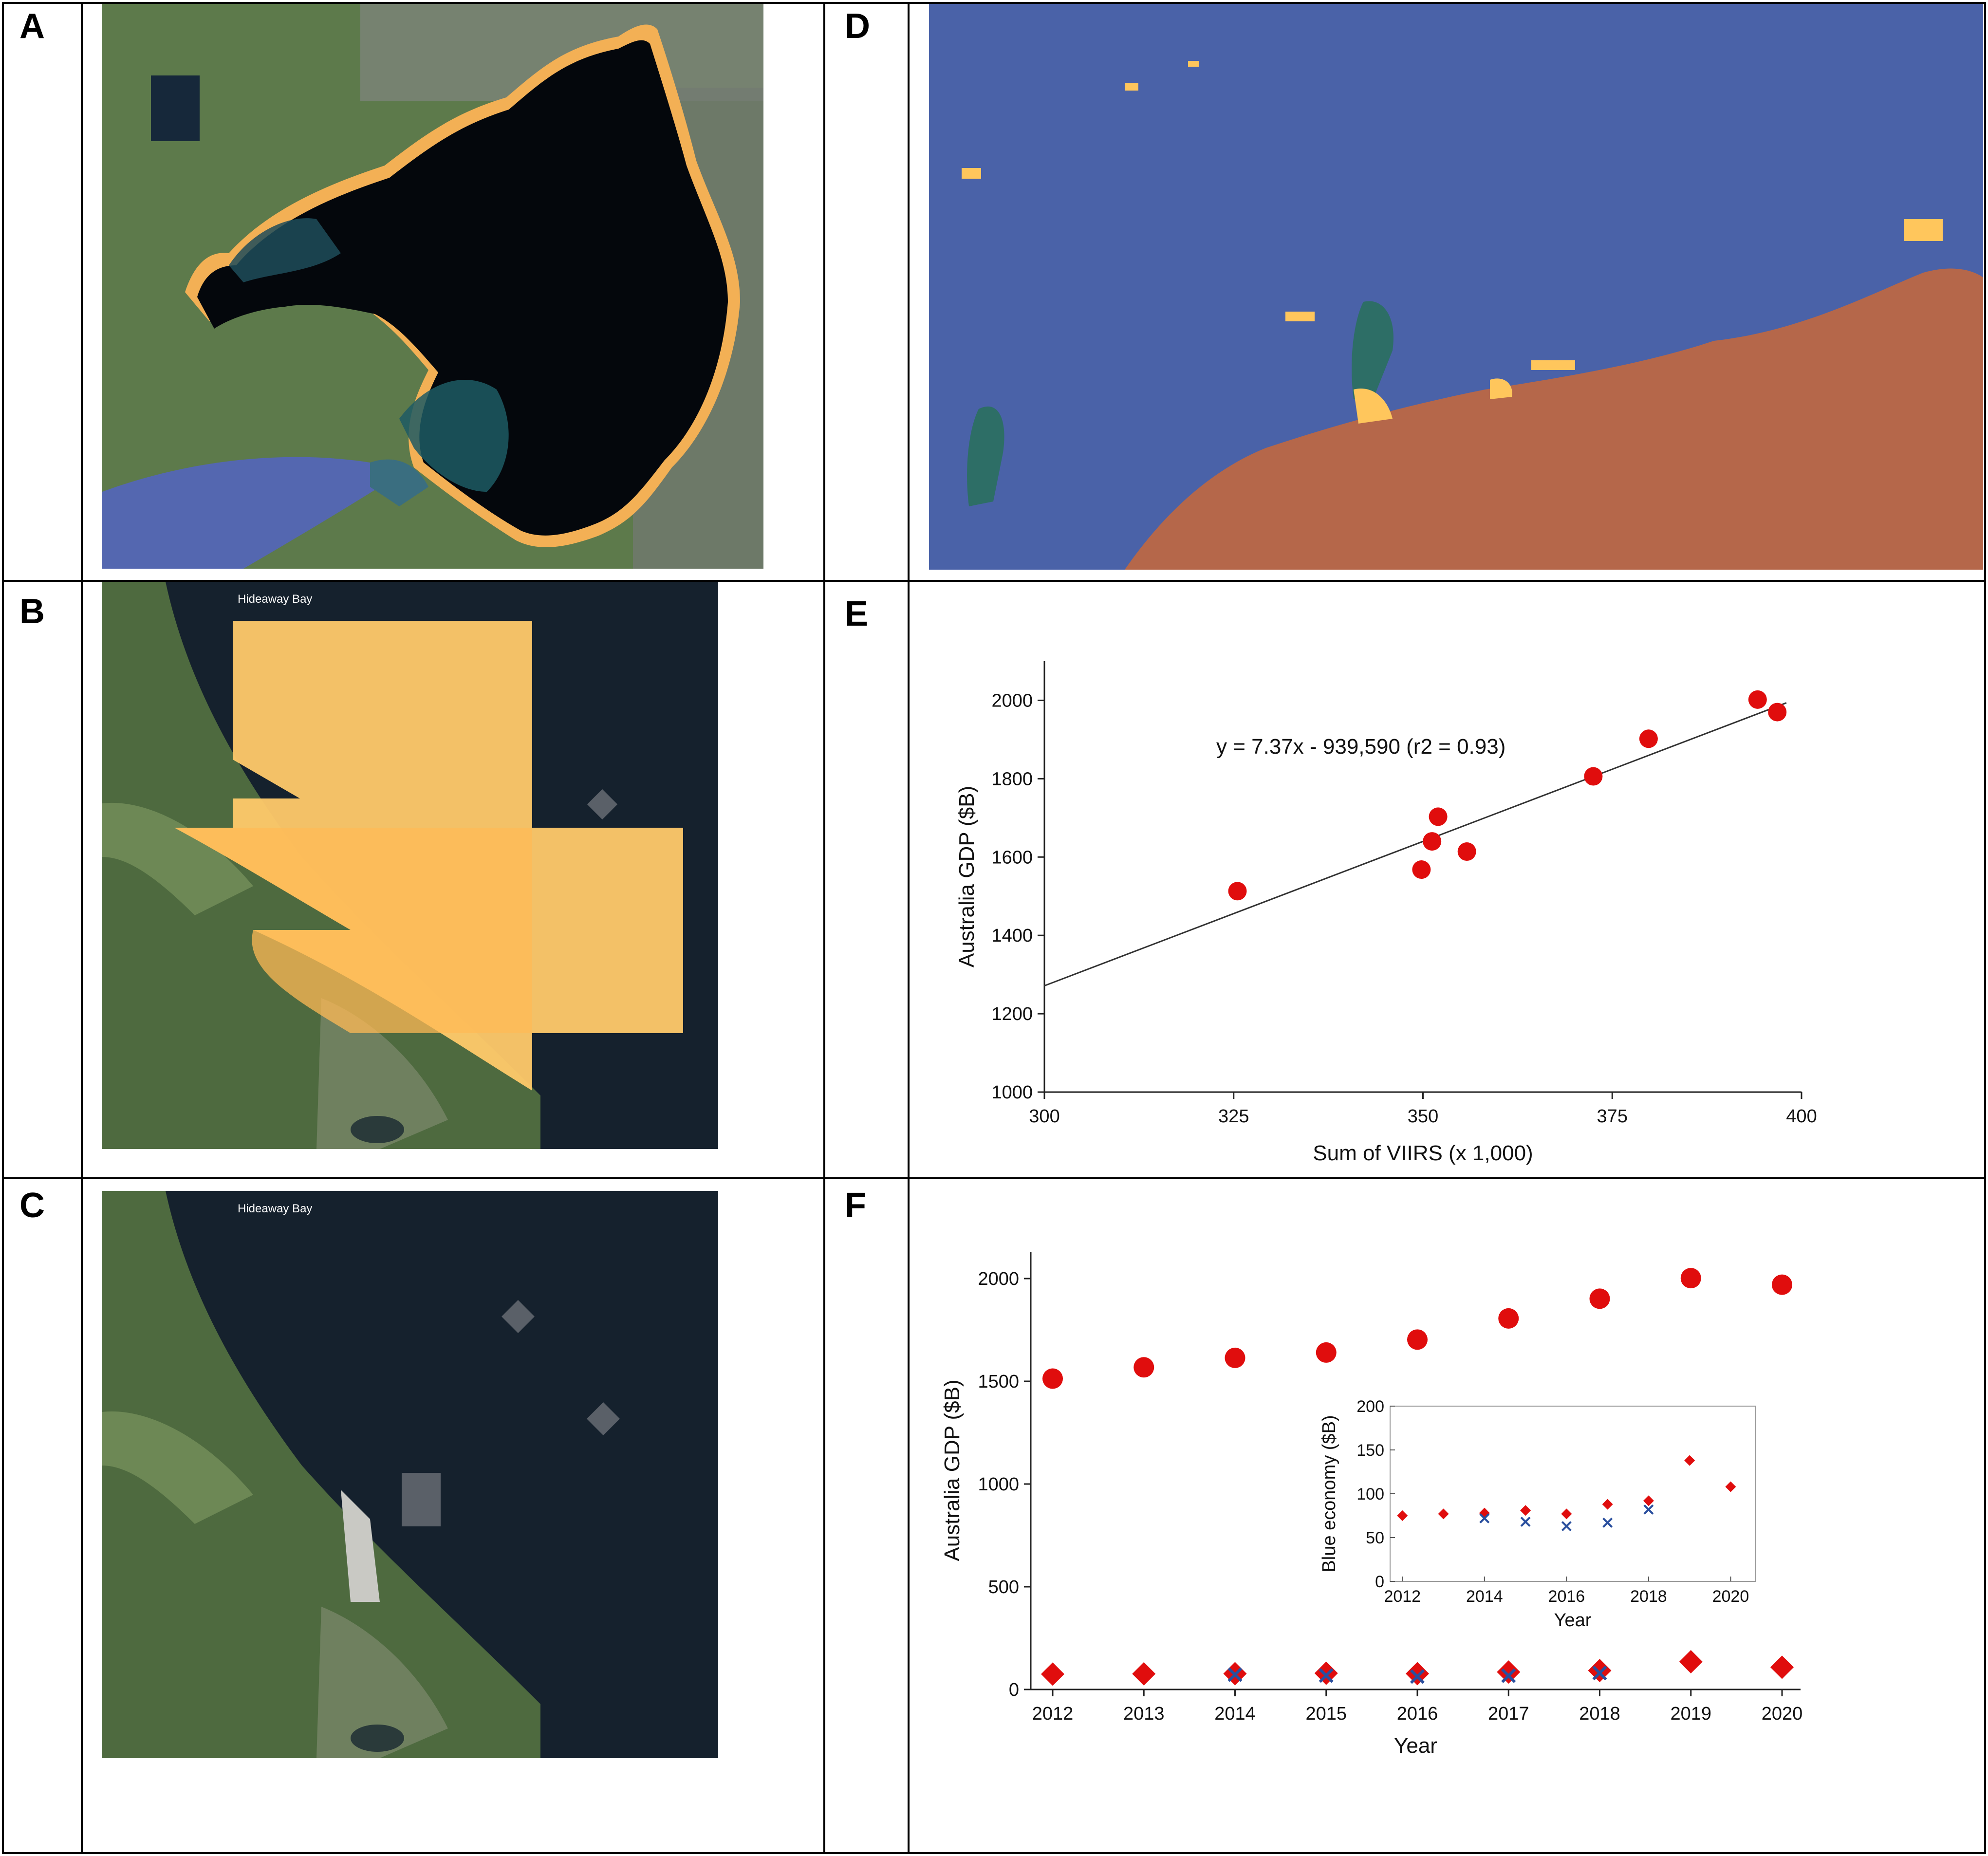 This screenshot has height=1856, width=1988. Describe the element at coordinates (1235, 1714) in the screenshot. I see `chart-f-x-tick-label: 2014` at that location.